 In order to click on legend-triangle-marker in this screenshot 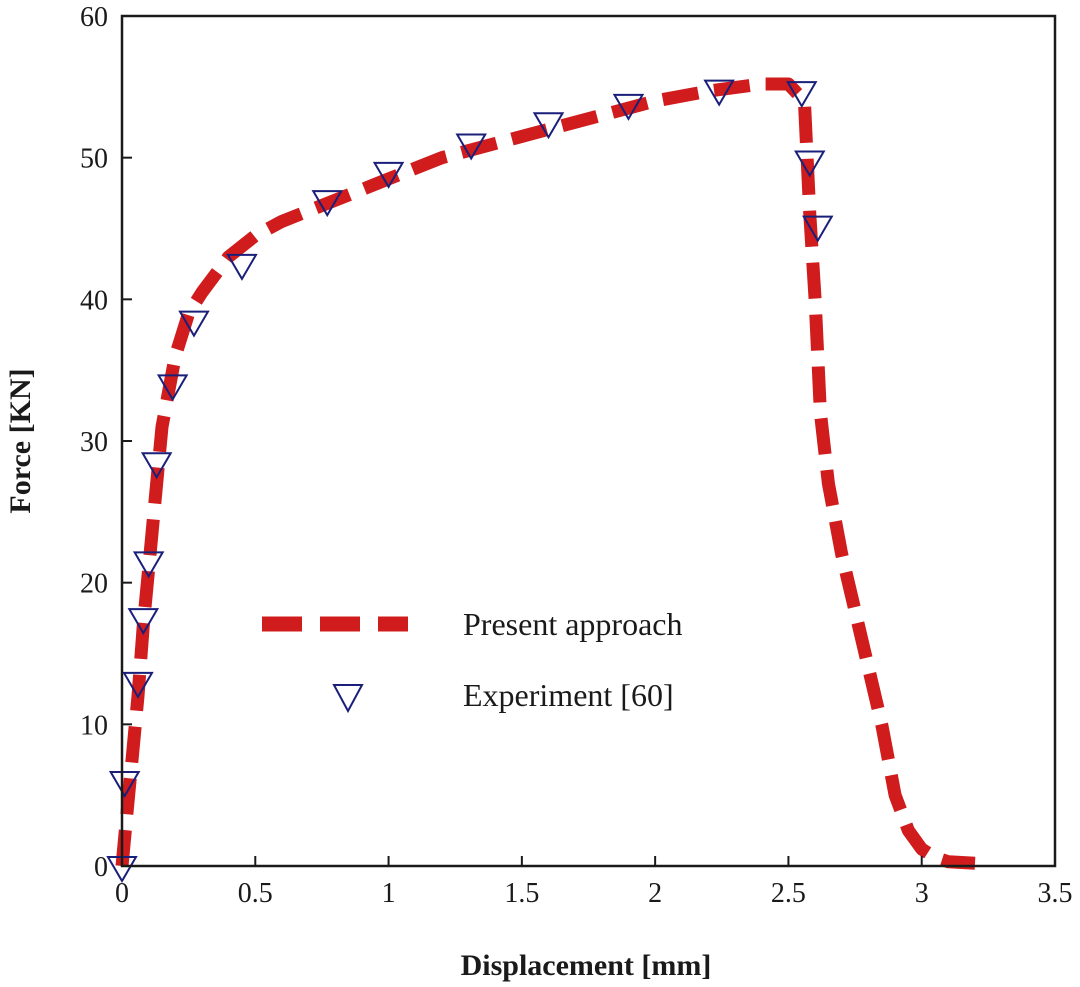, I will do `click(348, 699)`.